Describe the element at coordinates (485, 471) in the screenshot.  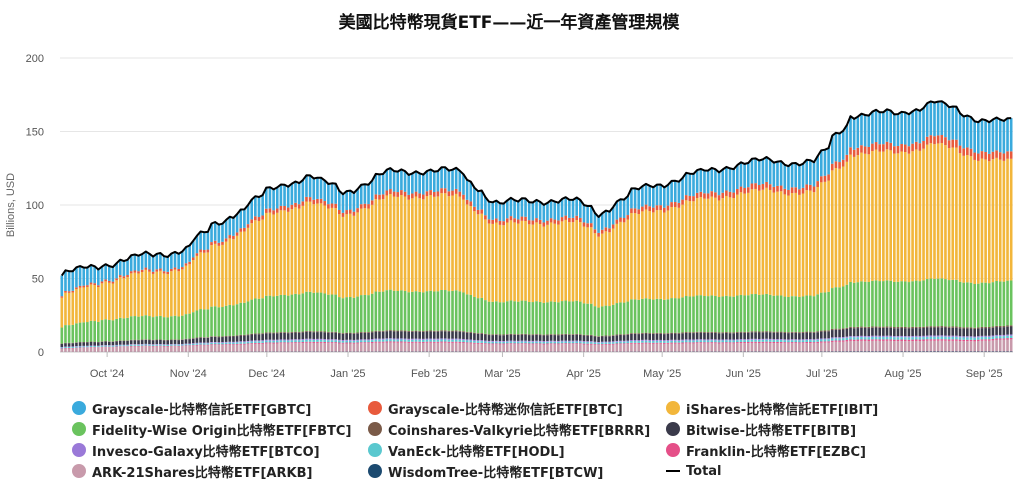
I see `legend-item: WisdomTree-比特幣ETF[BTCW]` at that location.